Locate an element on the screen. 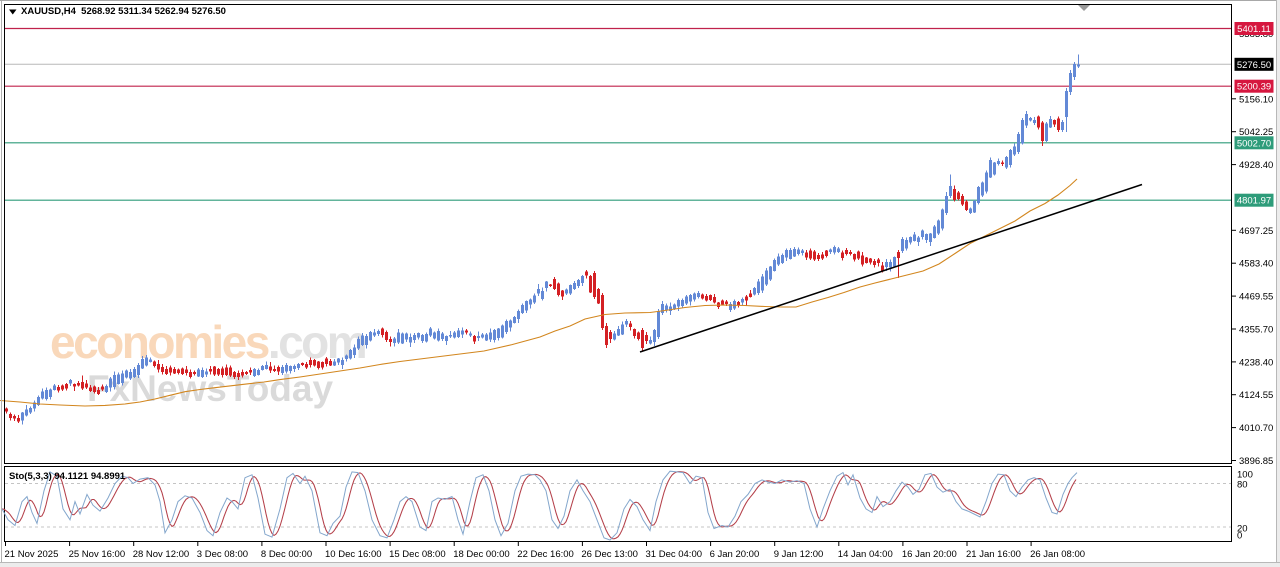 The image size is (1280, 567). svg-text: 21 Nov 2025 is located at coordinates (32, 554).